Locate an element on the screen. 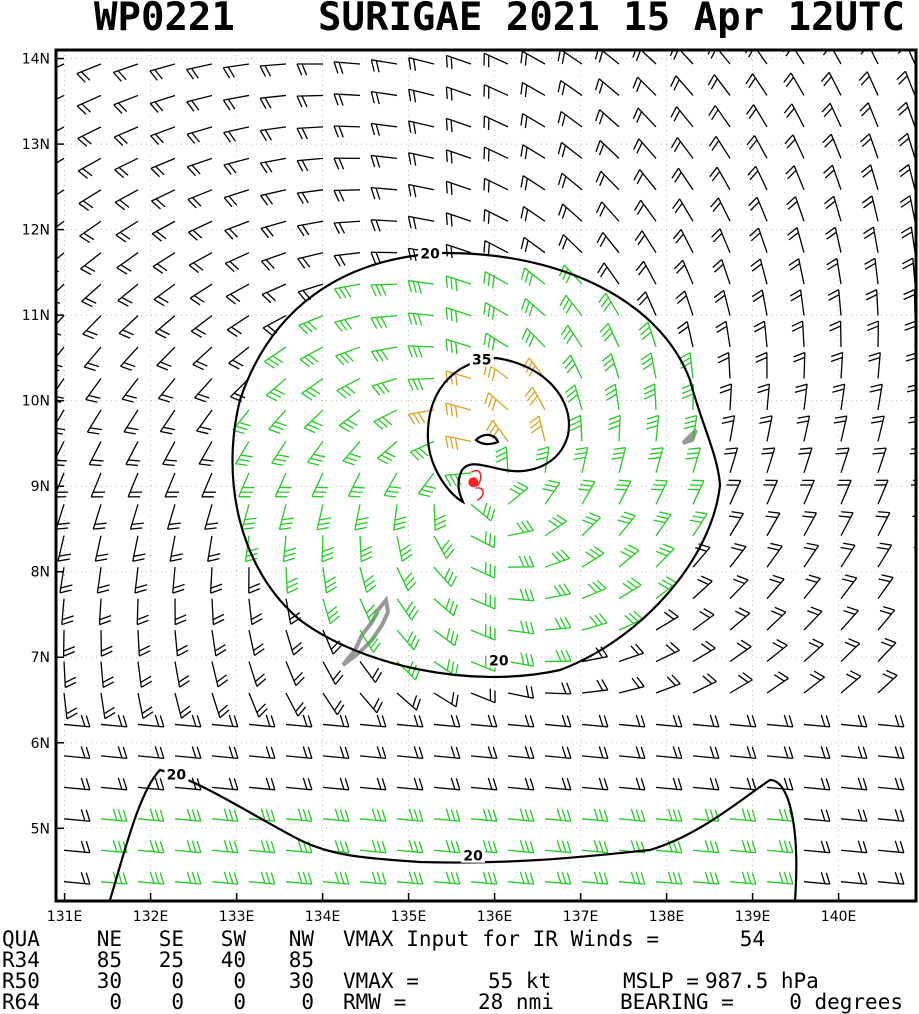  r50-sw: 0 is located at coordinates (239, 981).